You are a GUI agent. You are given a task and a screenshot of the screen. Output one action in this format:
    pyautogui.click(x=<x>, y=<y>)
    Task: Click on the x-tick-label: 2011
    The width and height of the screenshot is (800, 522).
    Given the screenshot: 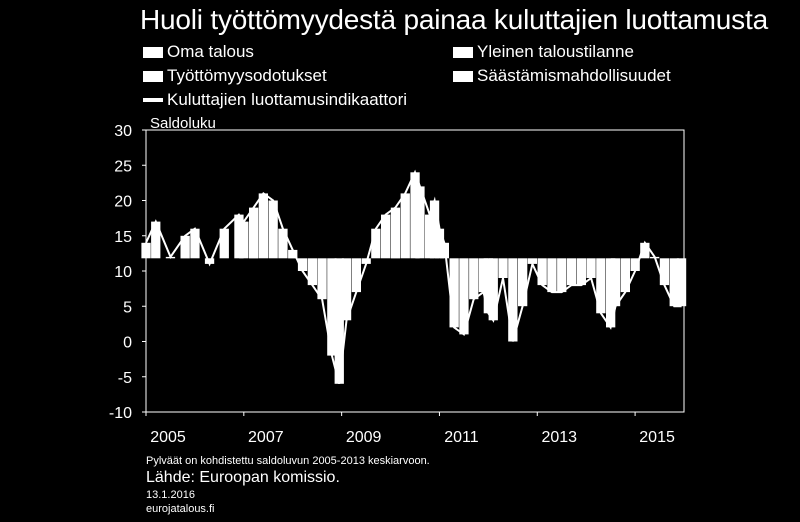 What is the action you would take?
    pyautogui.click(x=461, y=437)
    